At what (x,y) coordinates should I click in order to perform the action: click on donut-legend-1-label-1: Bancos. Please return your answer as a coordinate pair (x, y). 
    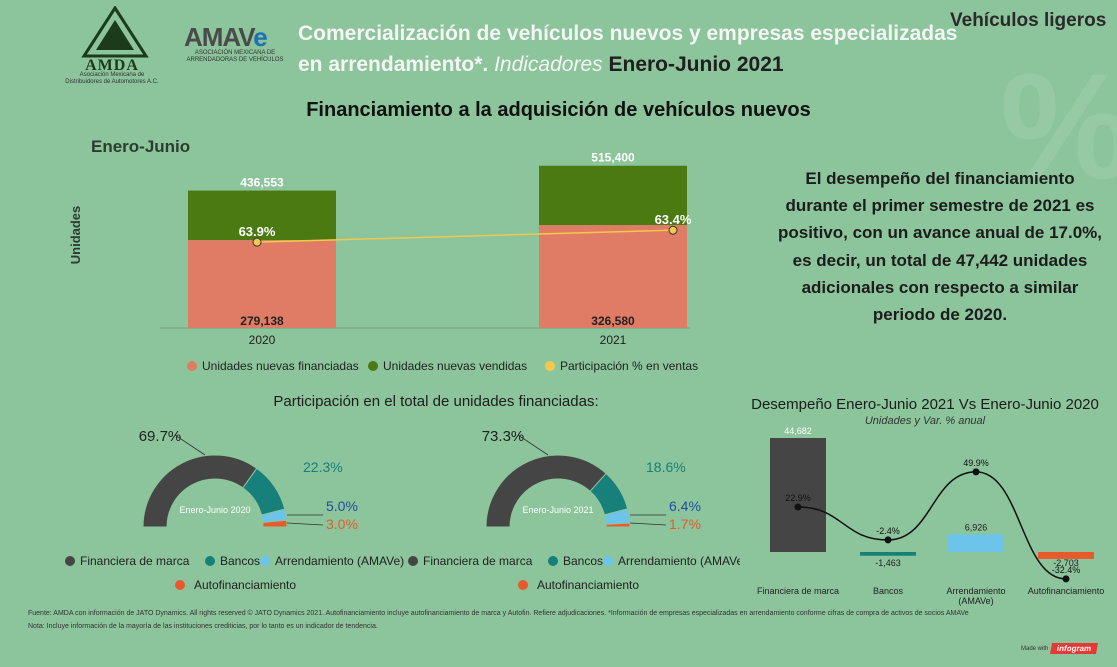
    Looking at the image, I should click on (583, 561).